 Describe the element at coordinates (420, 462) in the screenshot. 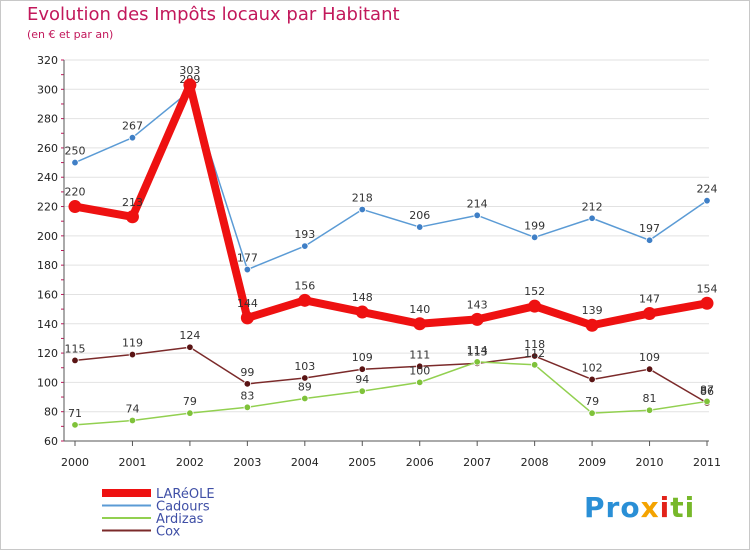

I see `x-tick-label: 2006` at that location.